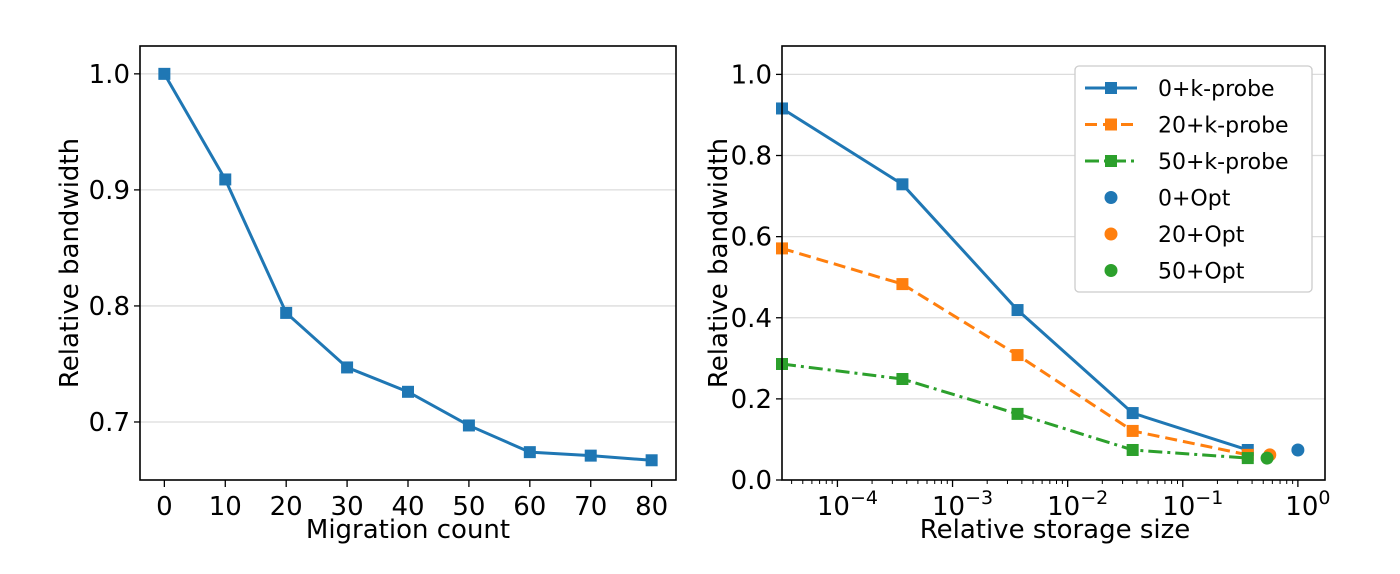 The height and width of the screenshot is (574, 1400). I want to click on x-tick-label: 10⁰, so click(1307, 504).